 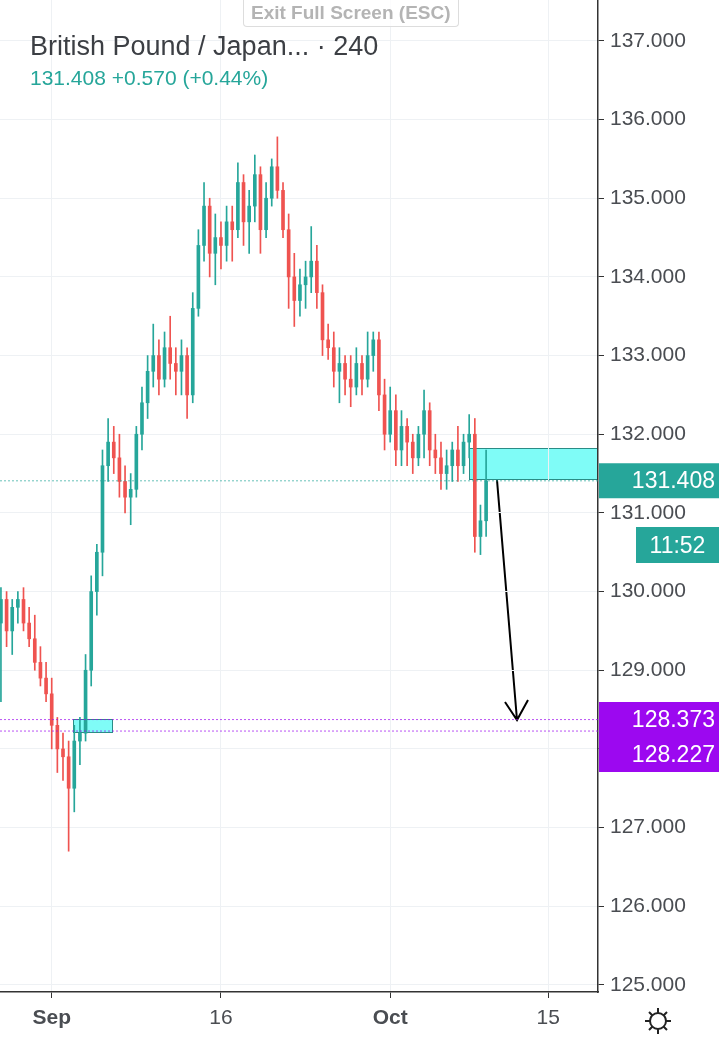 I want to click on x-tick-label: Oct, so click(x=390, y=1017).